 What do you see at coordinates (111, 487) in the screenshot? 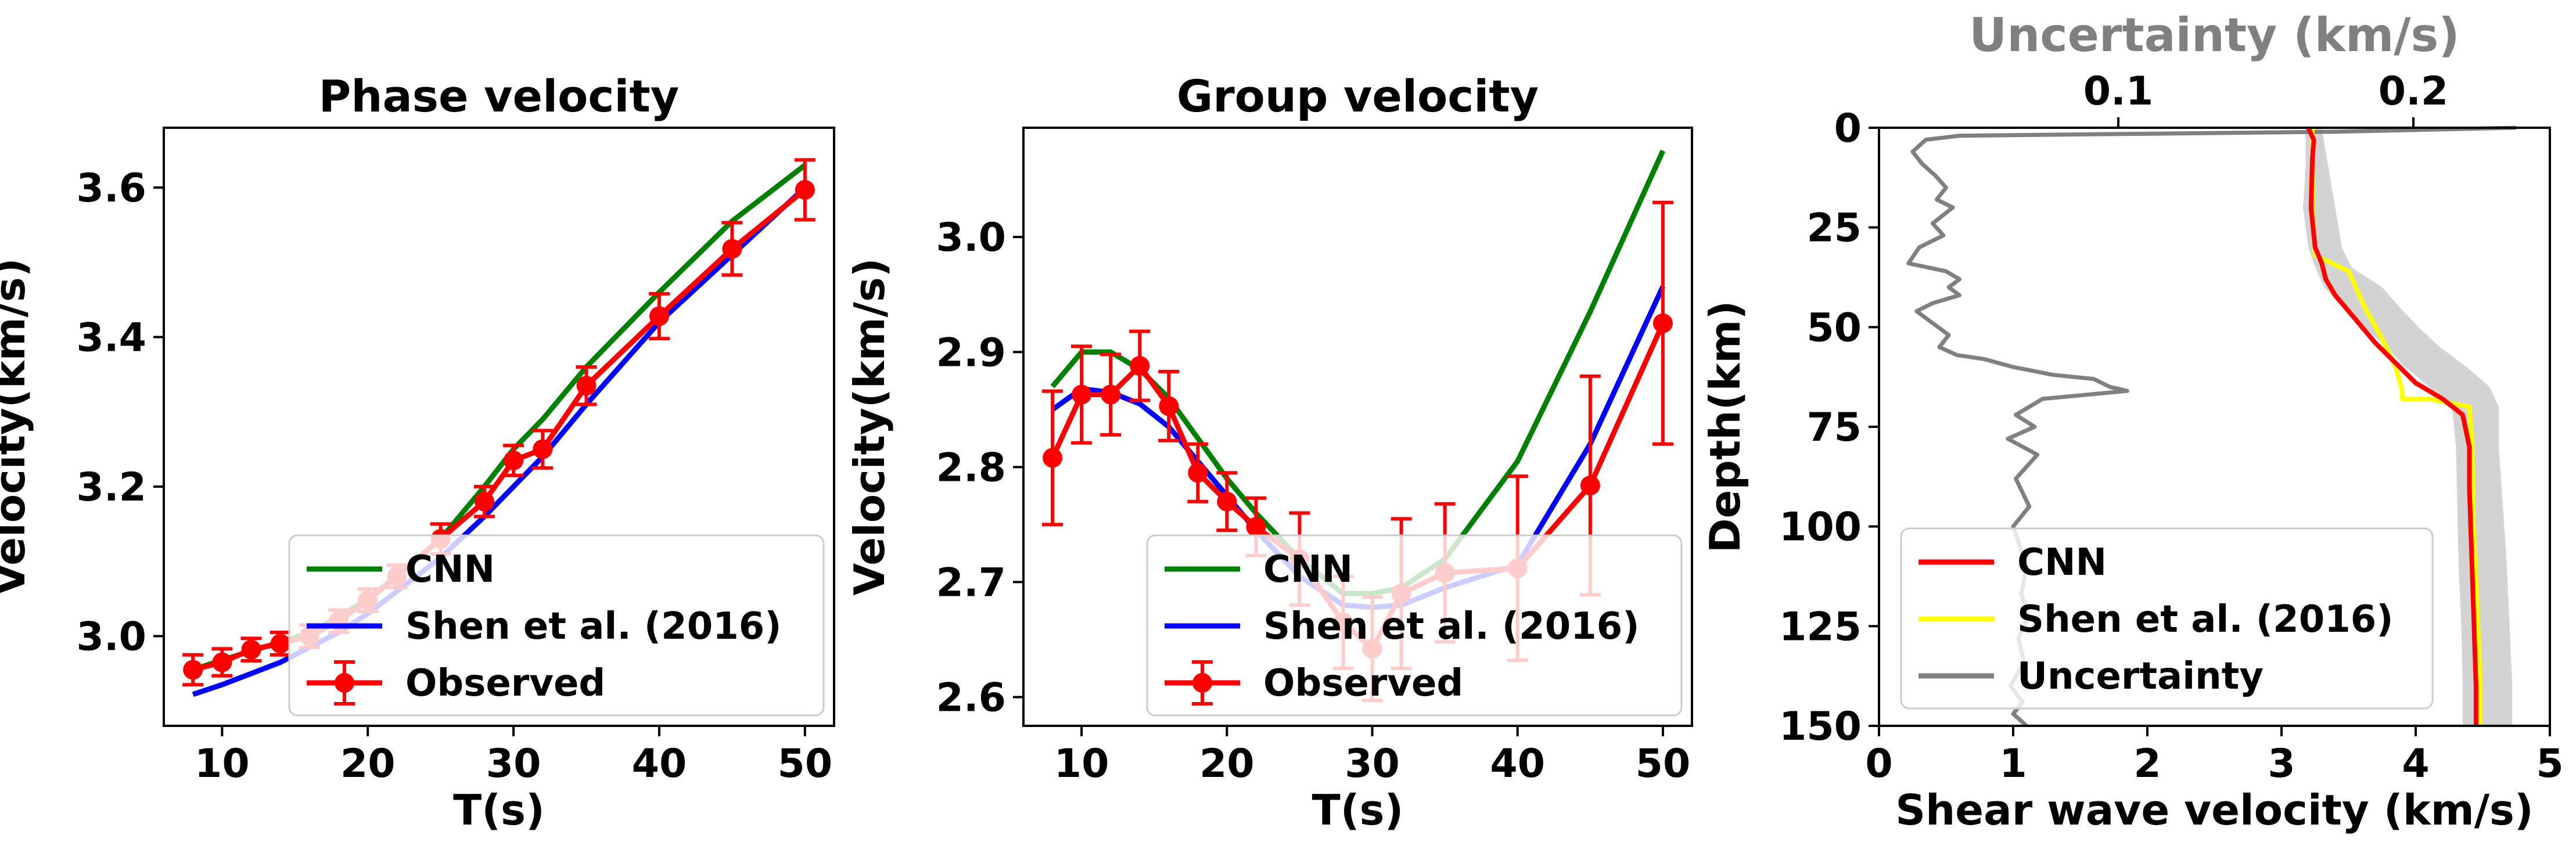
I see `y-tick-label: 3.2` at bounding box center [111, 487].